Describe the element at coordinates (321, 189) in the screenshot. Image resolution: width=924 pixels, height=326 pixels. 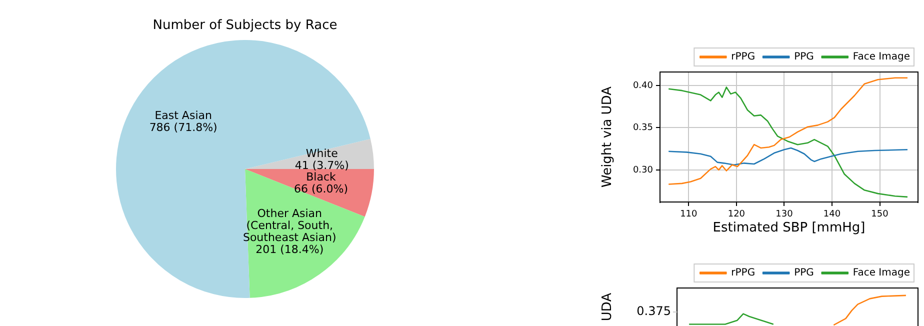
I see `data-label: 66 (6.0%)` at that location.